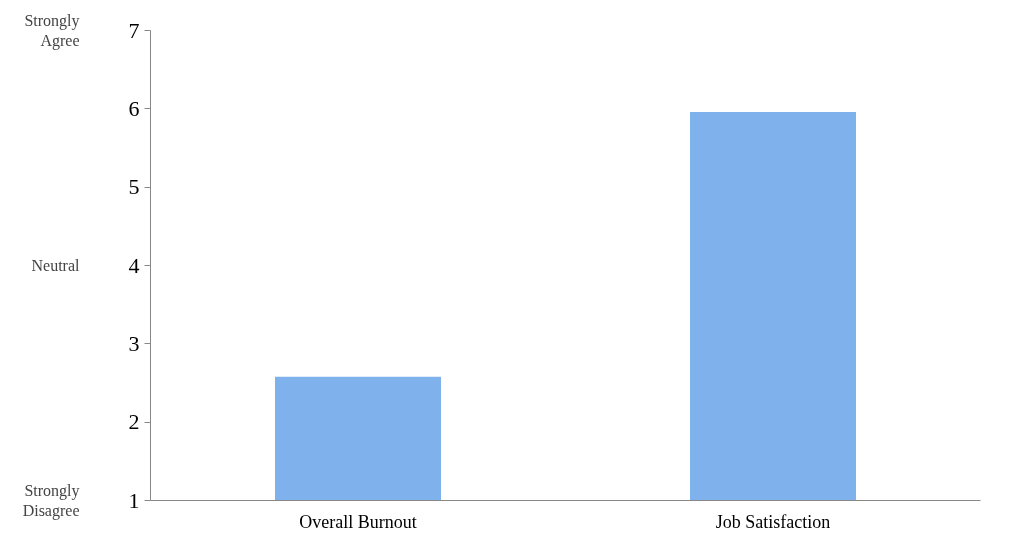 Image resolution: width=1011 pixels, height=559 pixels. What do you see at coordinates (134, 108) in the screenshot?
I see `y-tick-label: 6` at bounding box center [134, 108].